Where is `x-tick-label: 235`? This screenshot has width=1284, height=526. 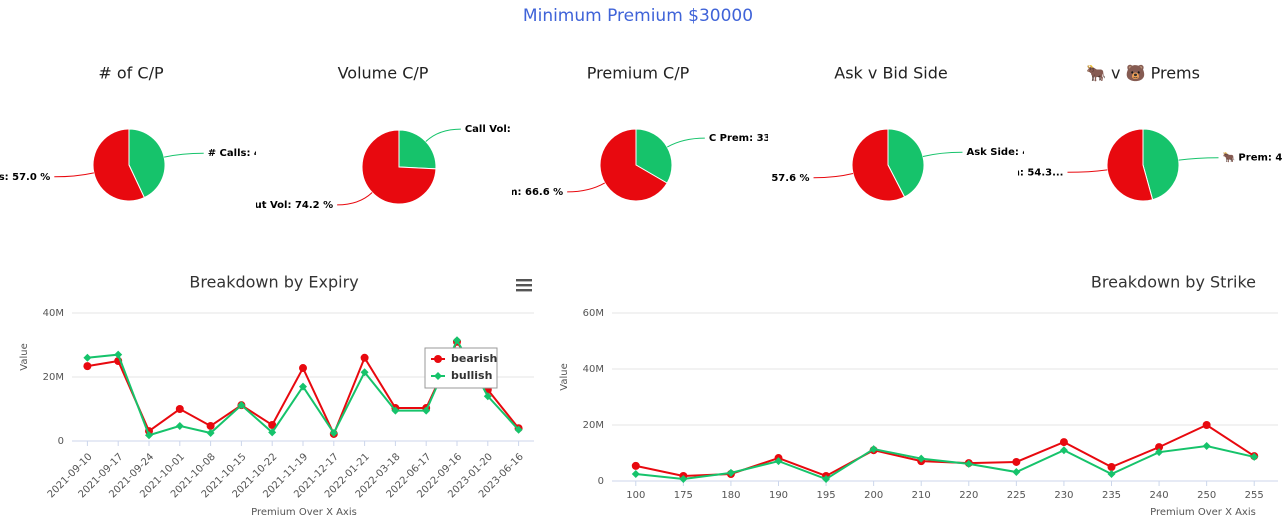
x-tick-label: 235 is located at coordinates (1111, 495).